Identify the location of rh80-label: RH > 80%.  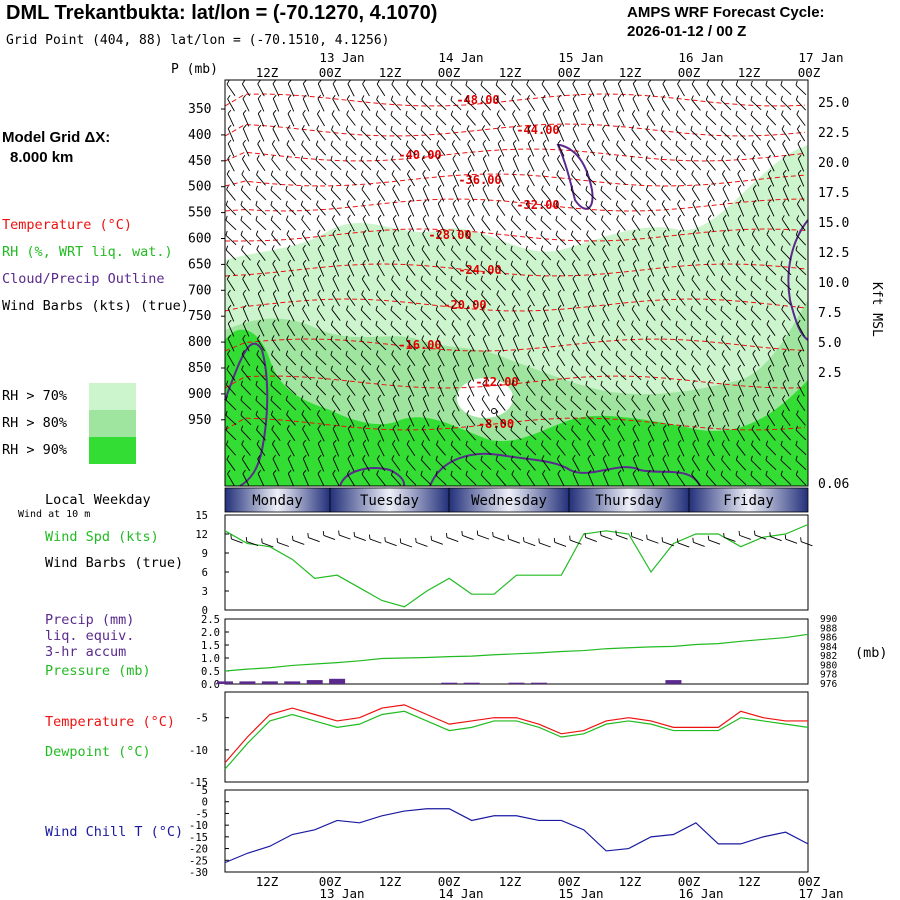
(35, 423).